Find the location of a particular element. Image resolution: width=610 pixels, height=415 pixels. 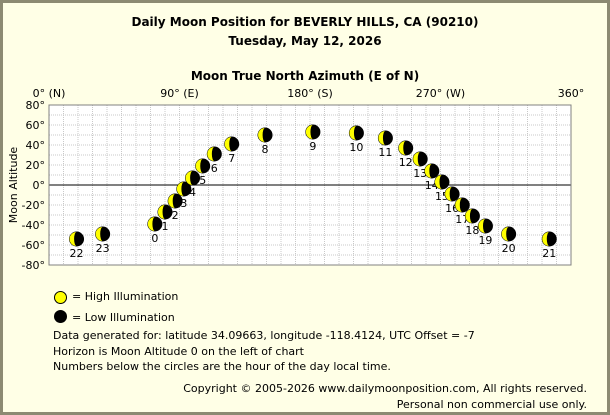

hour-label: 3 is located at coordinates (183, 203).